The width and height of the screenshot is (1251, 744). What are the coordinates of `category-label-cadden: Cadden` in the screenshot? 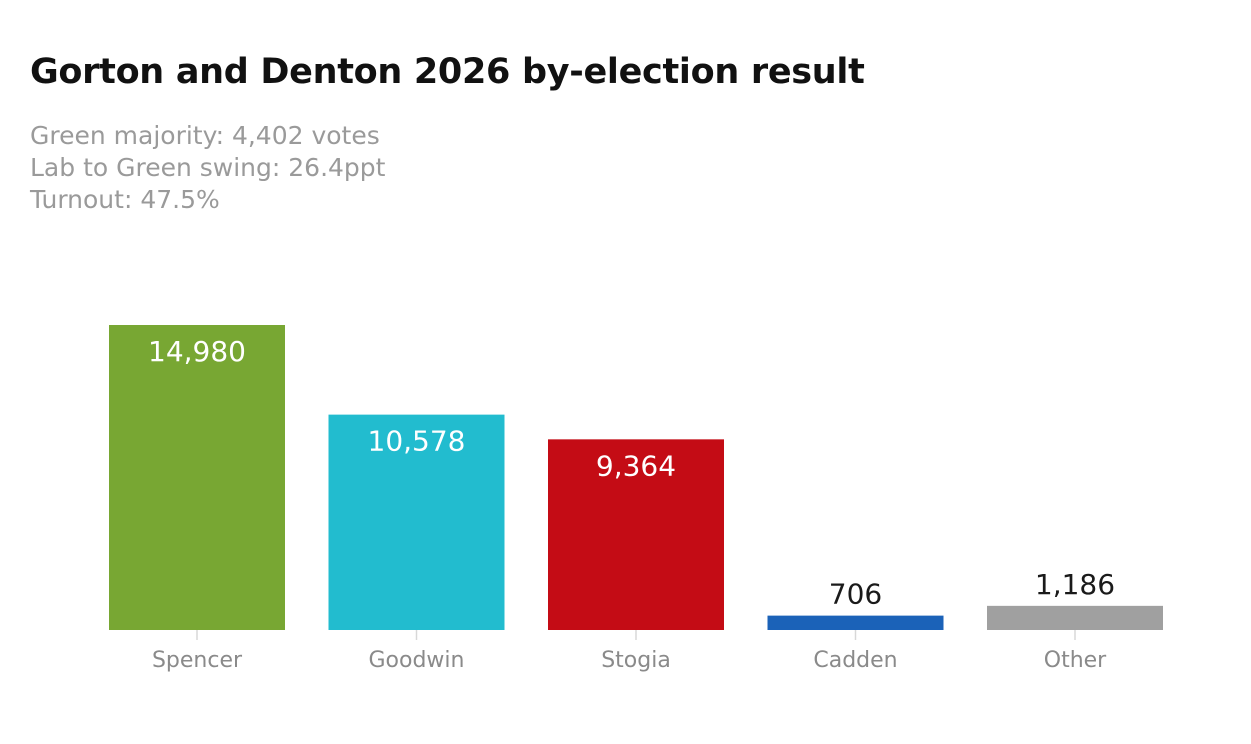 It's located at (855, 660).